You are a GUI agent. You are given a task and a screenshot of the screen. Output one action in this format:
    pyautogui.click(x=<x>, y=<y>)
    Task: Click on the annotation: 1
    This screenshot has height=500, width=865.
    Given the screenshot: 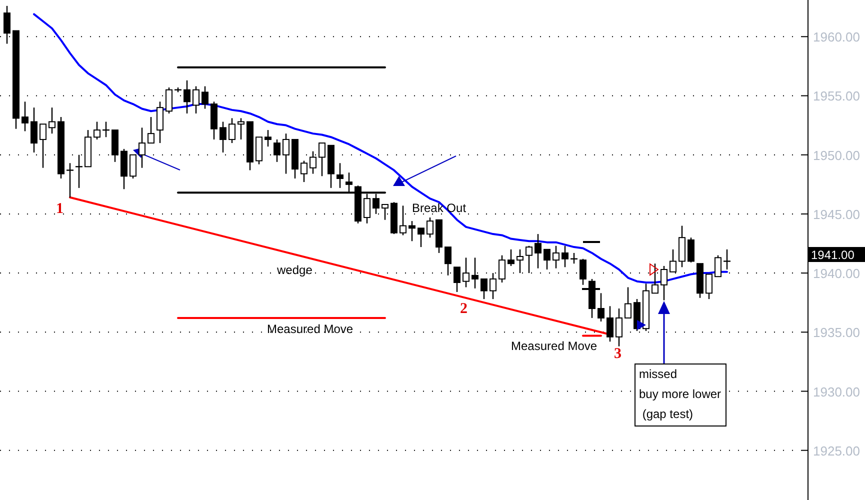 What is the action you would take?
    pyautogui.click(x=60, y=209)
    